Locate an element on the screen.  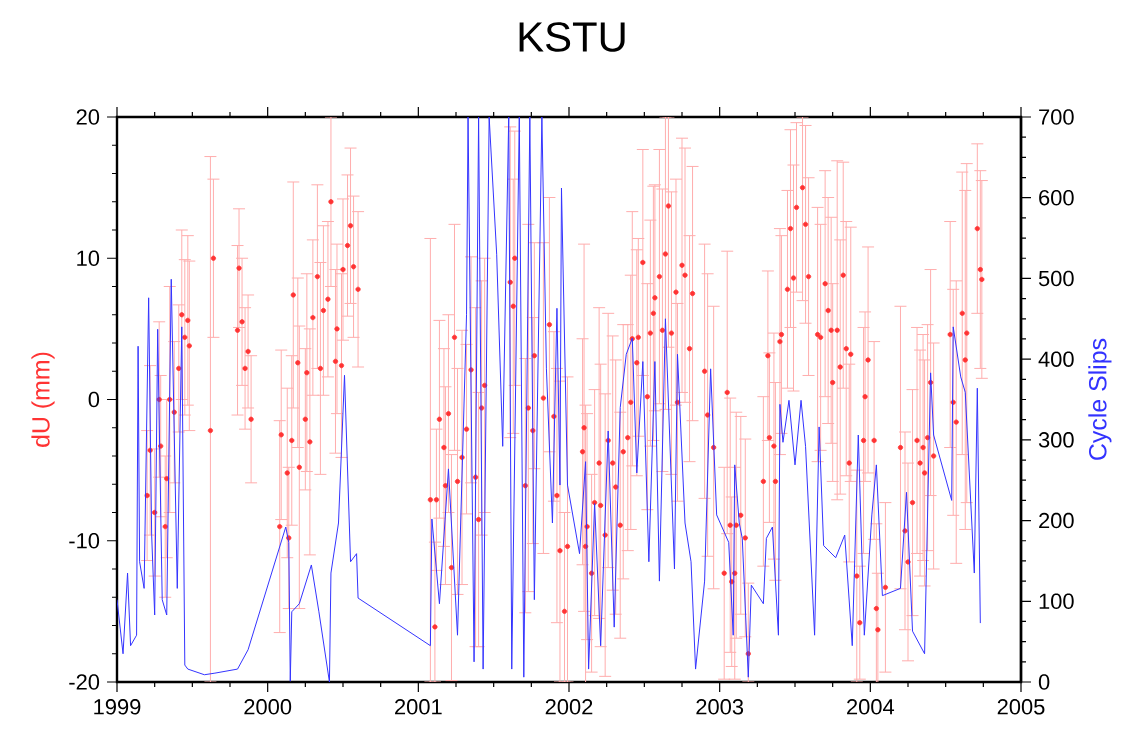
y2-tick-label: 600 is located at coordinates (1056, 197).